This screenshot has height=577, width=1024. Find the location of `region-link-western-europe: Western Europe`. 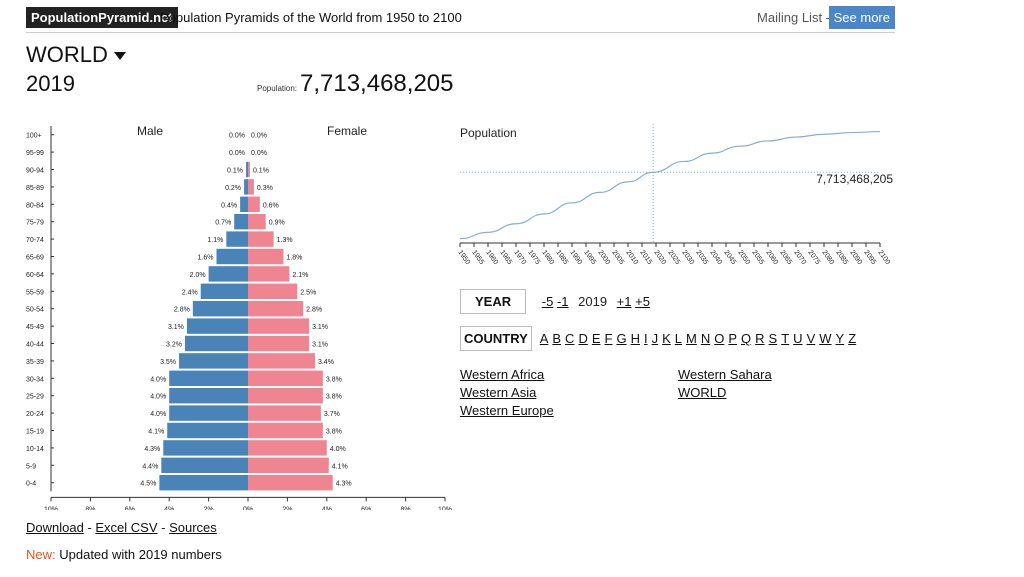

region-link-western-europe: Western Europe is located at coordinates (507, 410).